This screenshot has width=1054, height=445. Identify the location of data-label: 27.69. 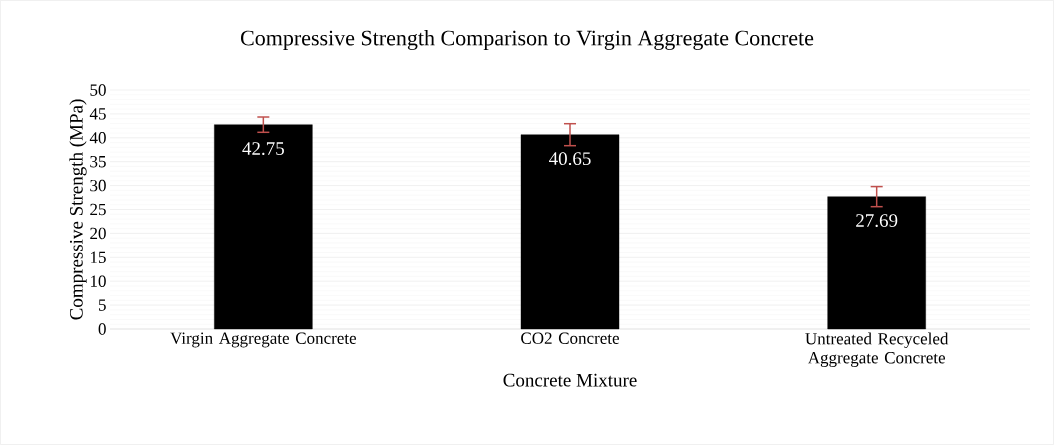
(877, 221).